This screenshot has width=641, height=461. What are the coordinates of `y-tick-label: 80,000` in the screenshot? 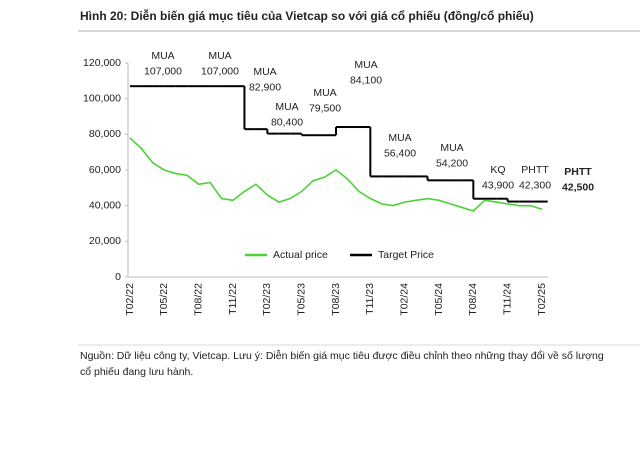 It's located at (105, 134).